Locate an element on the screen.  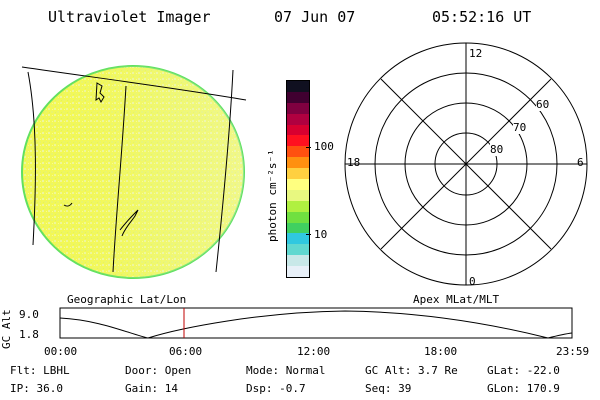
gain-info: Gain: 14 is located at coordinates (151, 388).